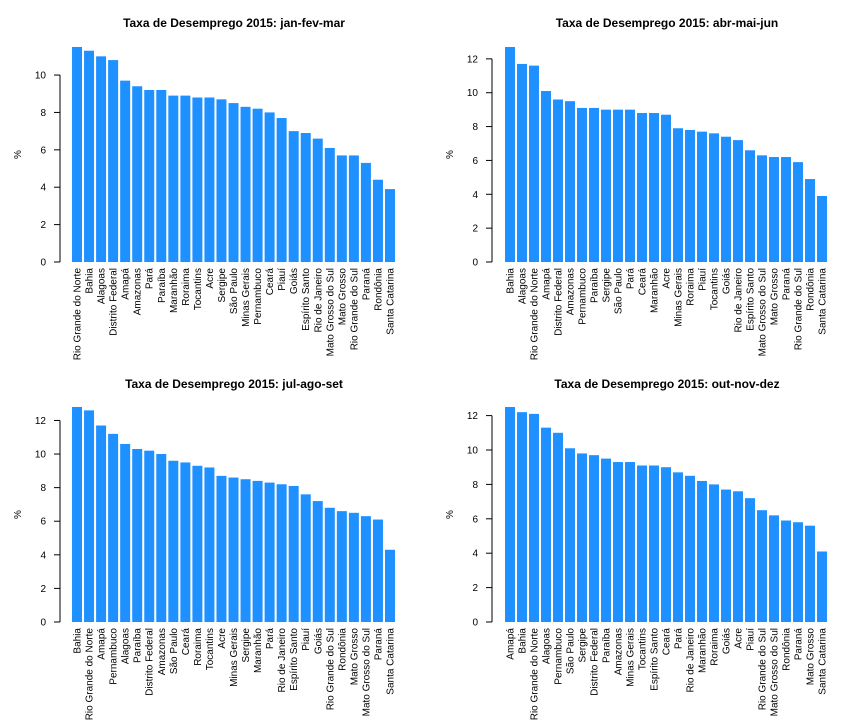 This screenshot has width=864, height=725. What do you see at coordinates (234, 23) in the screenshot?
I see `chart-title: Taxa de Desemprego 2015: jan-fev-mar` at bounding box center [234, 23].